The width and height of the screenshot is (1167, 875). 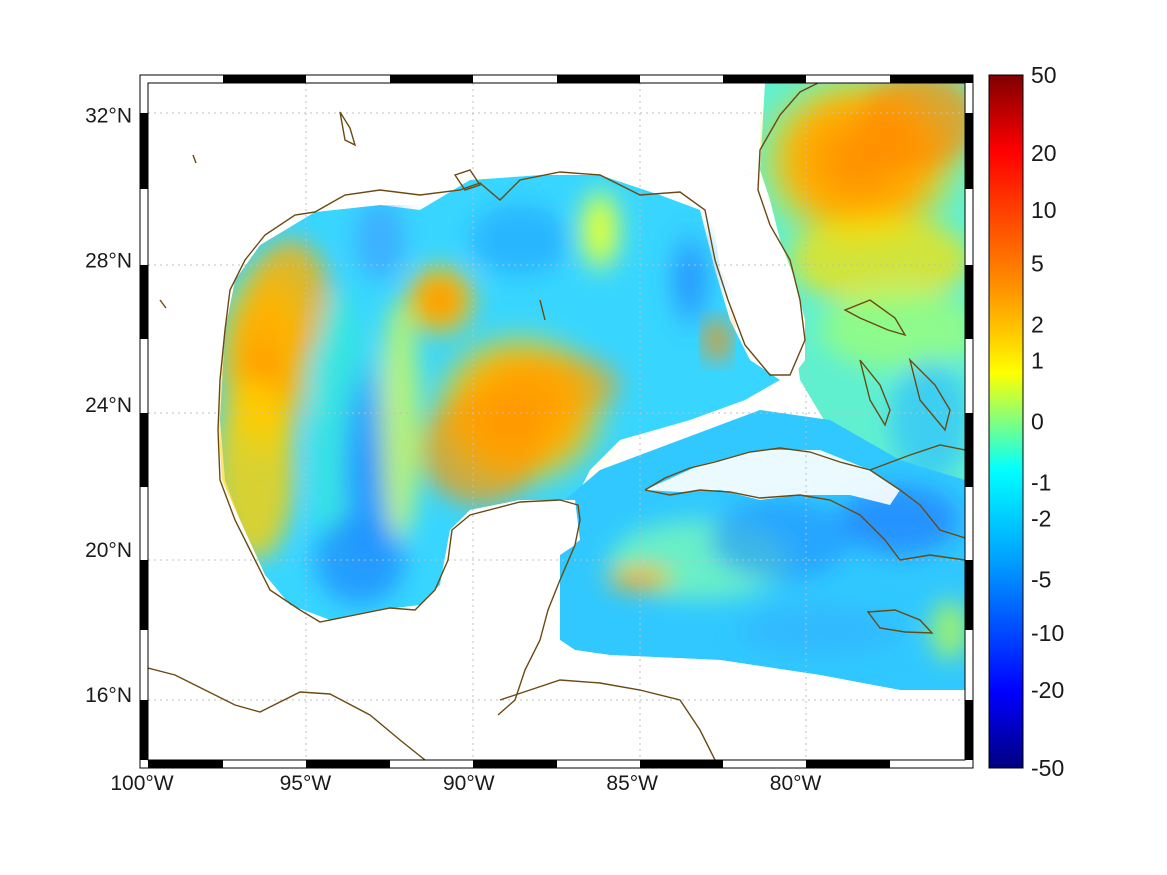 What do you see at coordinates (108, 260) in the screenshot?
I see `y-tick-label: 28°N` at bounding box center [108, 260].